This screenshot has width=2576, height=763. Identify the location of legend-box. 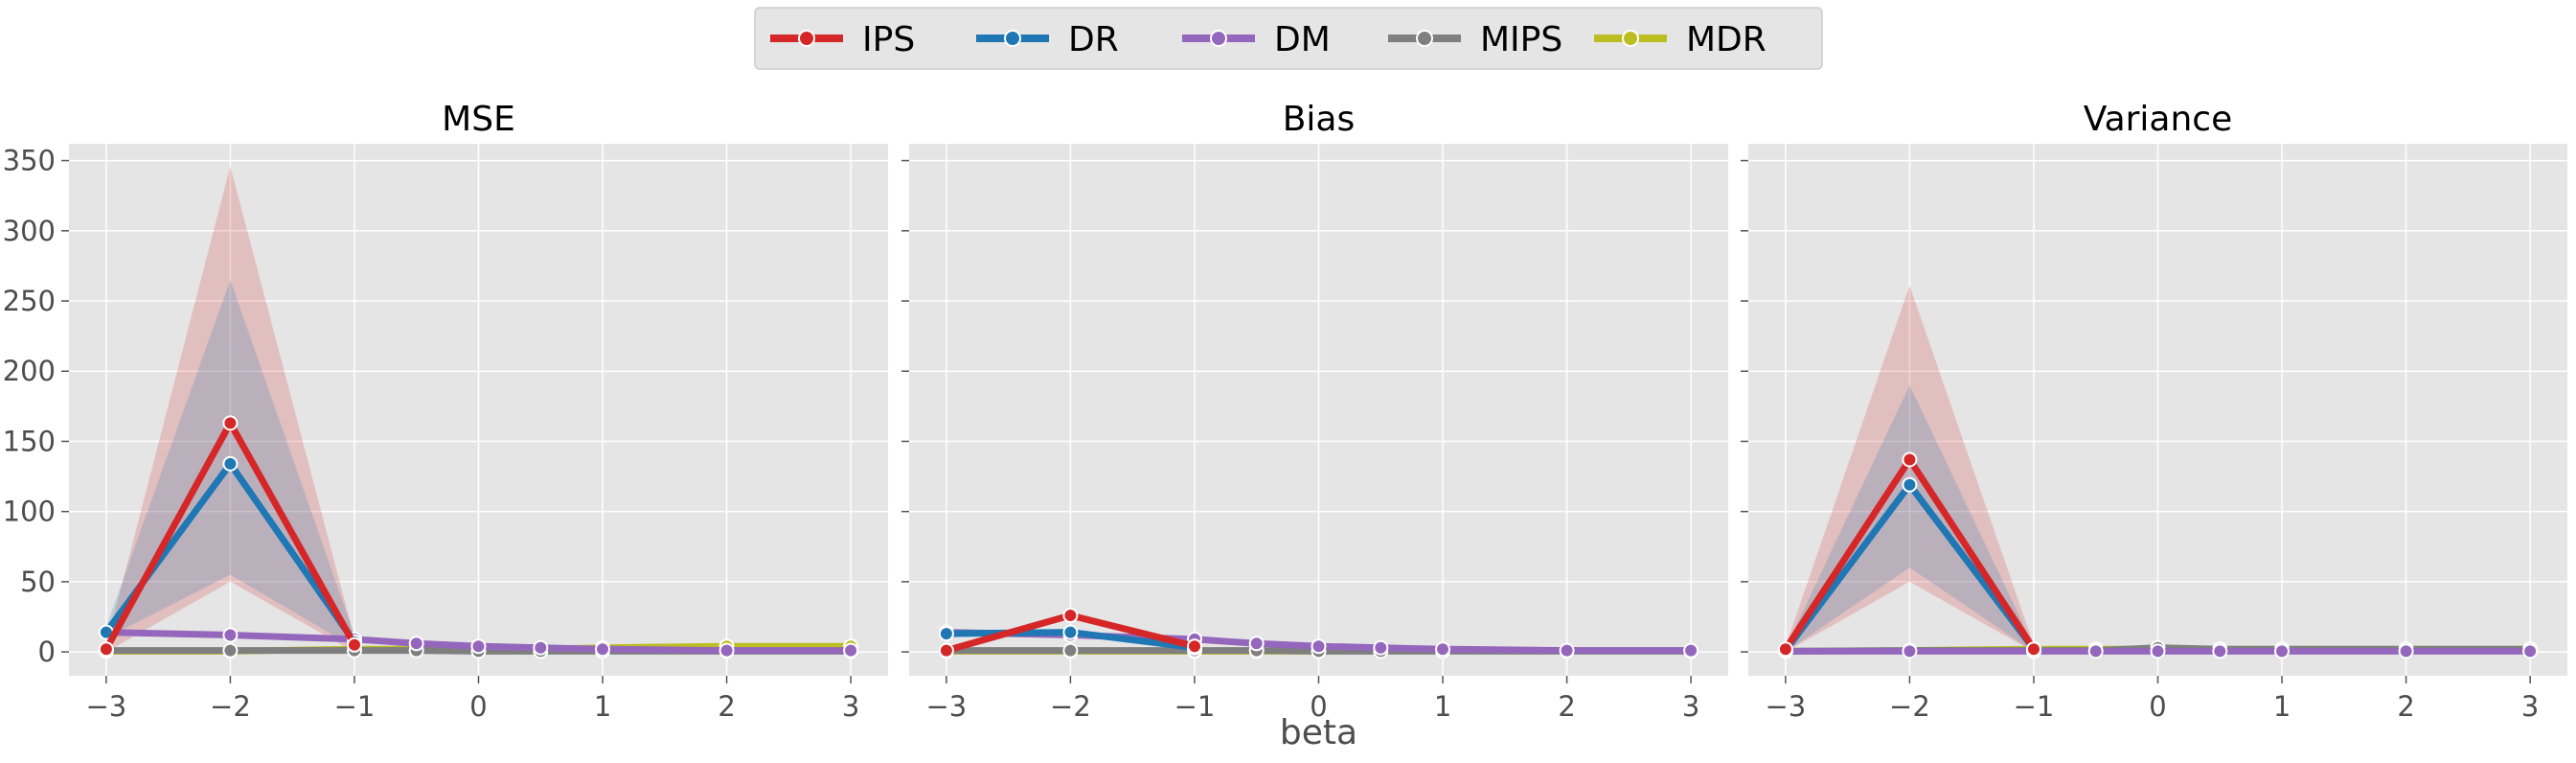
(1289, 38).